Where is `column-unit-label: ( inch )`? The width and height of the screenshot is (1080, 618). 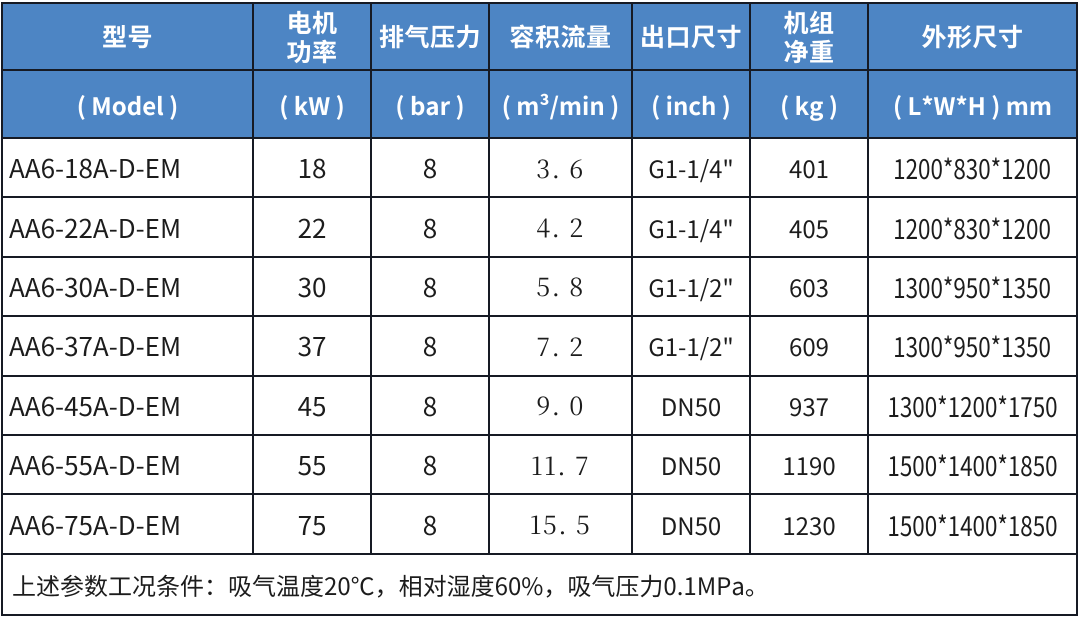
column-unit-label: ( inch ) is located at coordinates (691, 104).